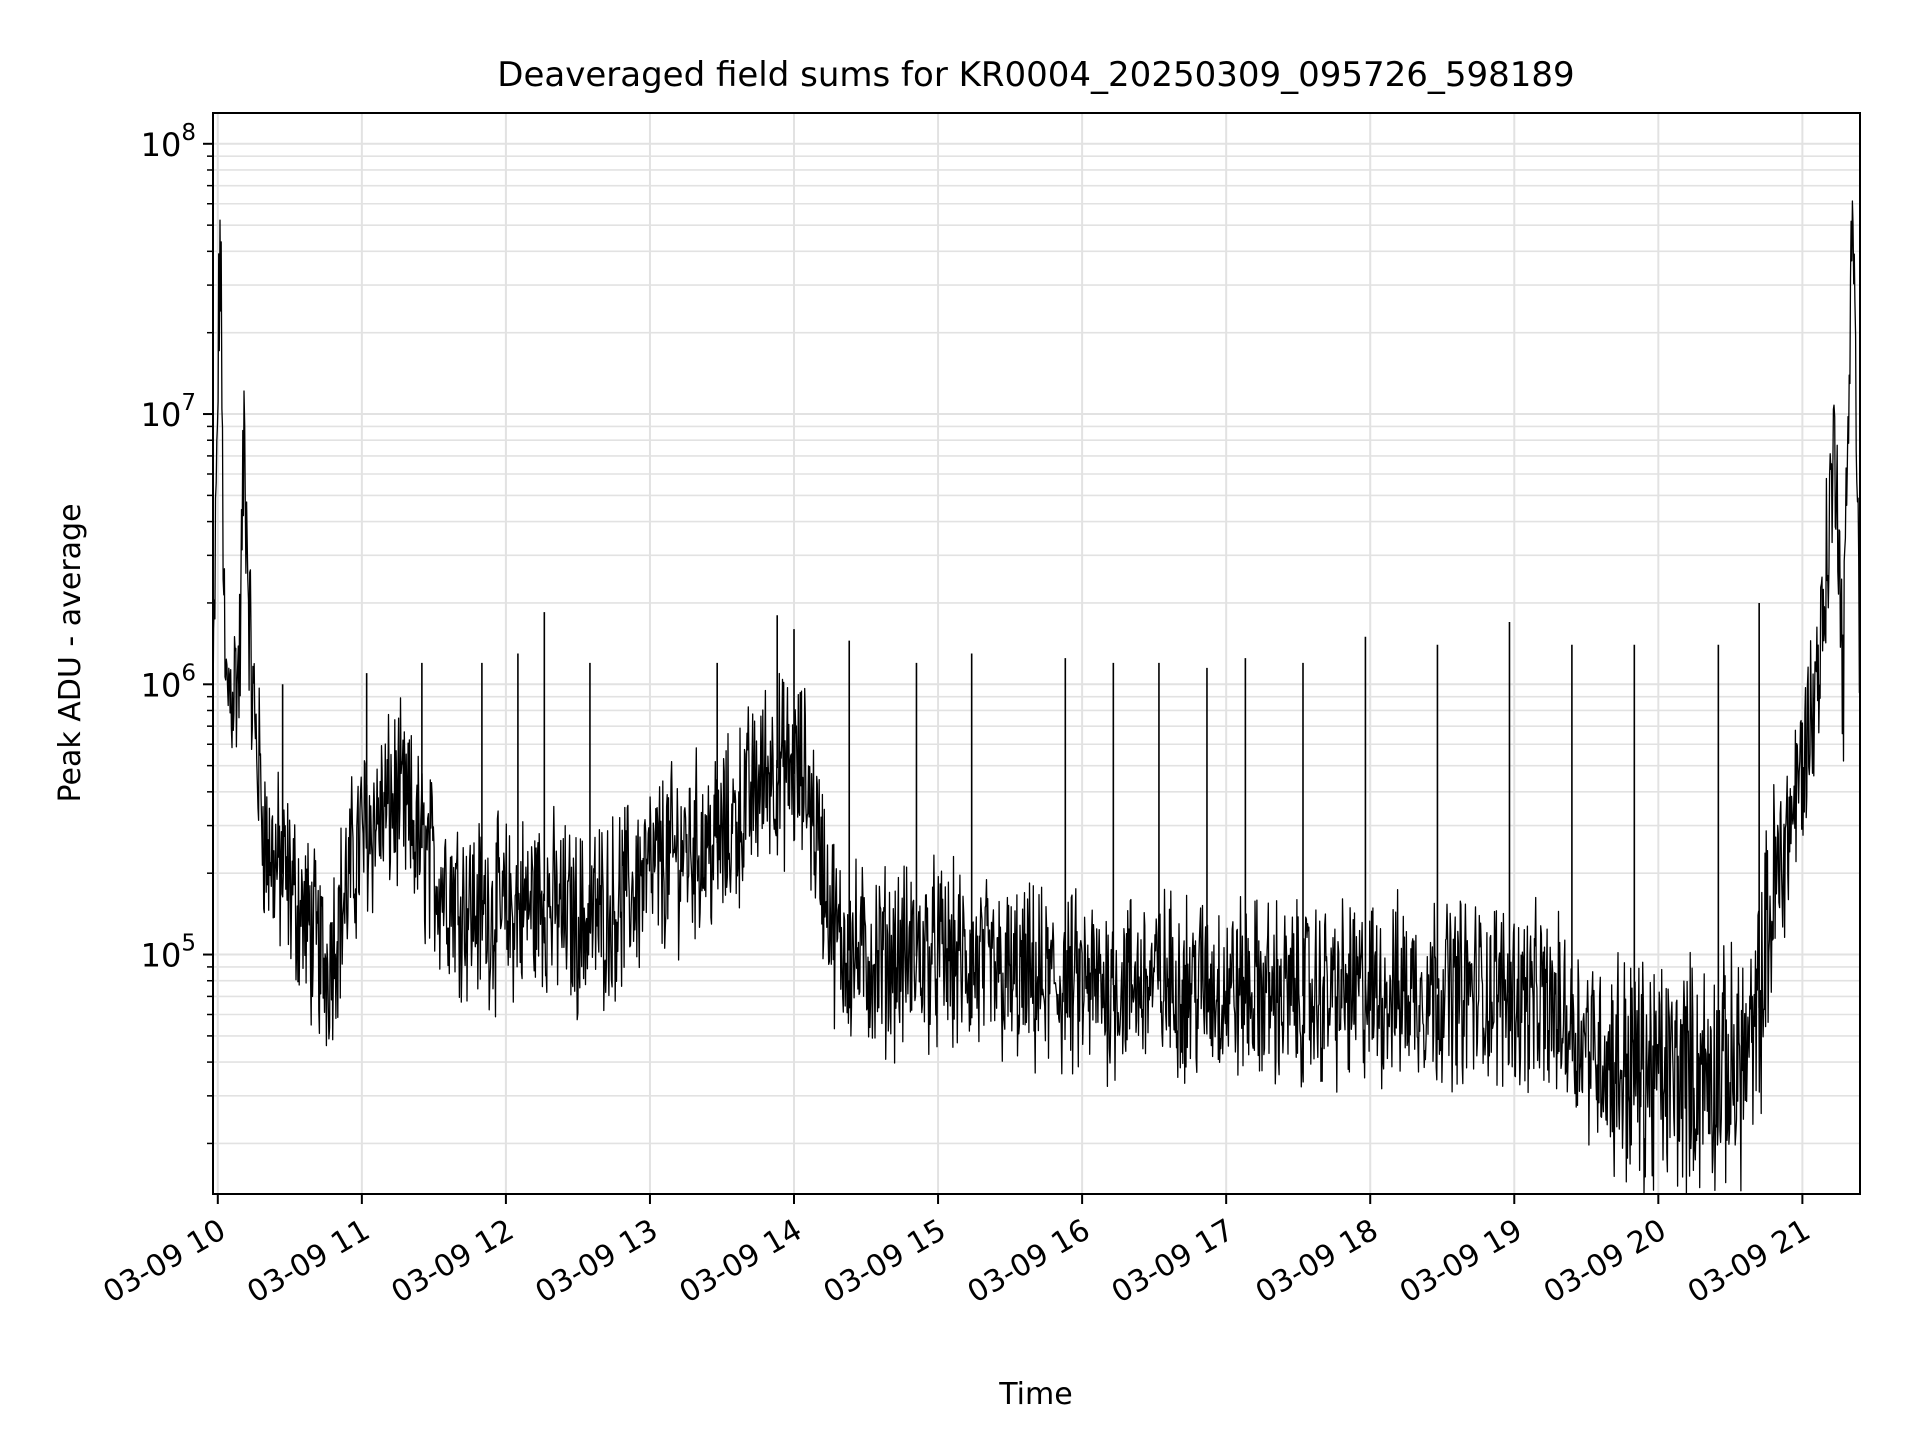 This screenshot has height=1444, width=1920. What do you see at coordinates (188, 944) in the screenshot?
I see `y-tick-exponent: 5` at bounding box center [188, 944].